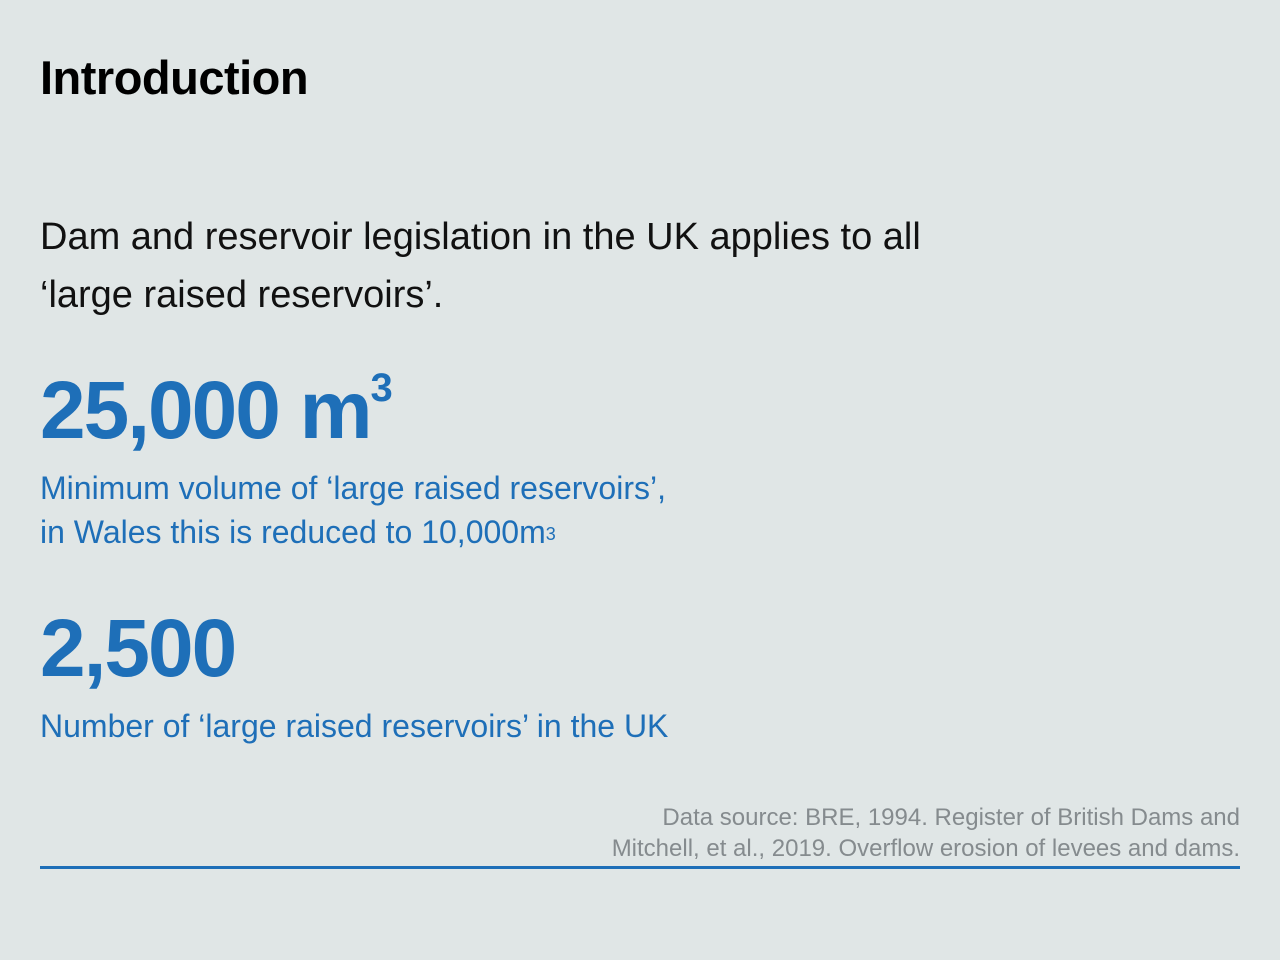  Describe the element at coordinates (550, 534) in the screenshot. I see `stat-volume-desc-superscript: 3` at that location.